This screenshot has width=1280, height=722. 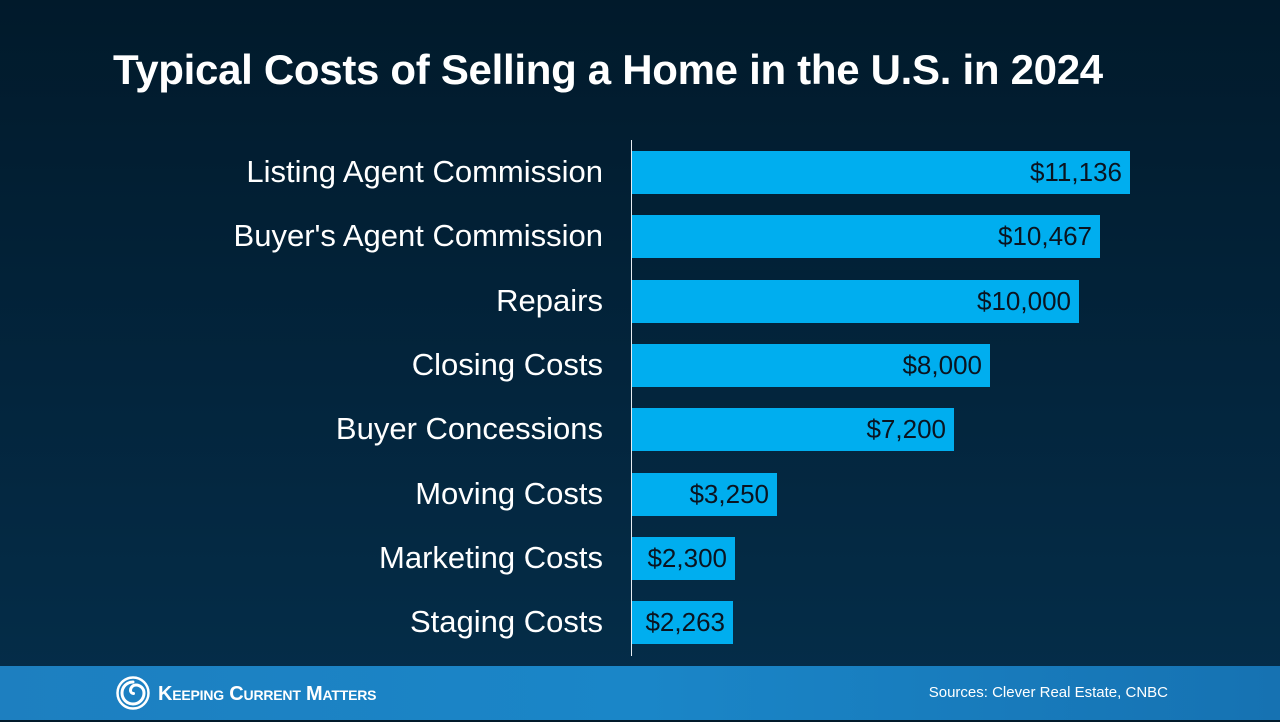 What do you see at coordinates (549, 300) in the screenshot?
I see `category-label: Repairs` at bounding box center [549, 300].